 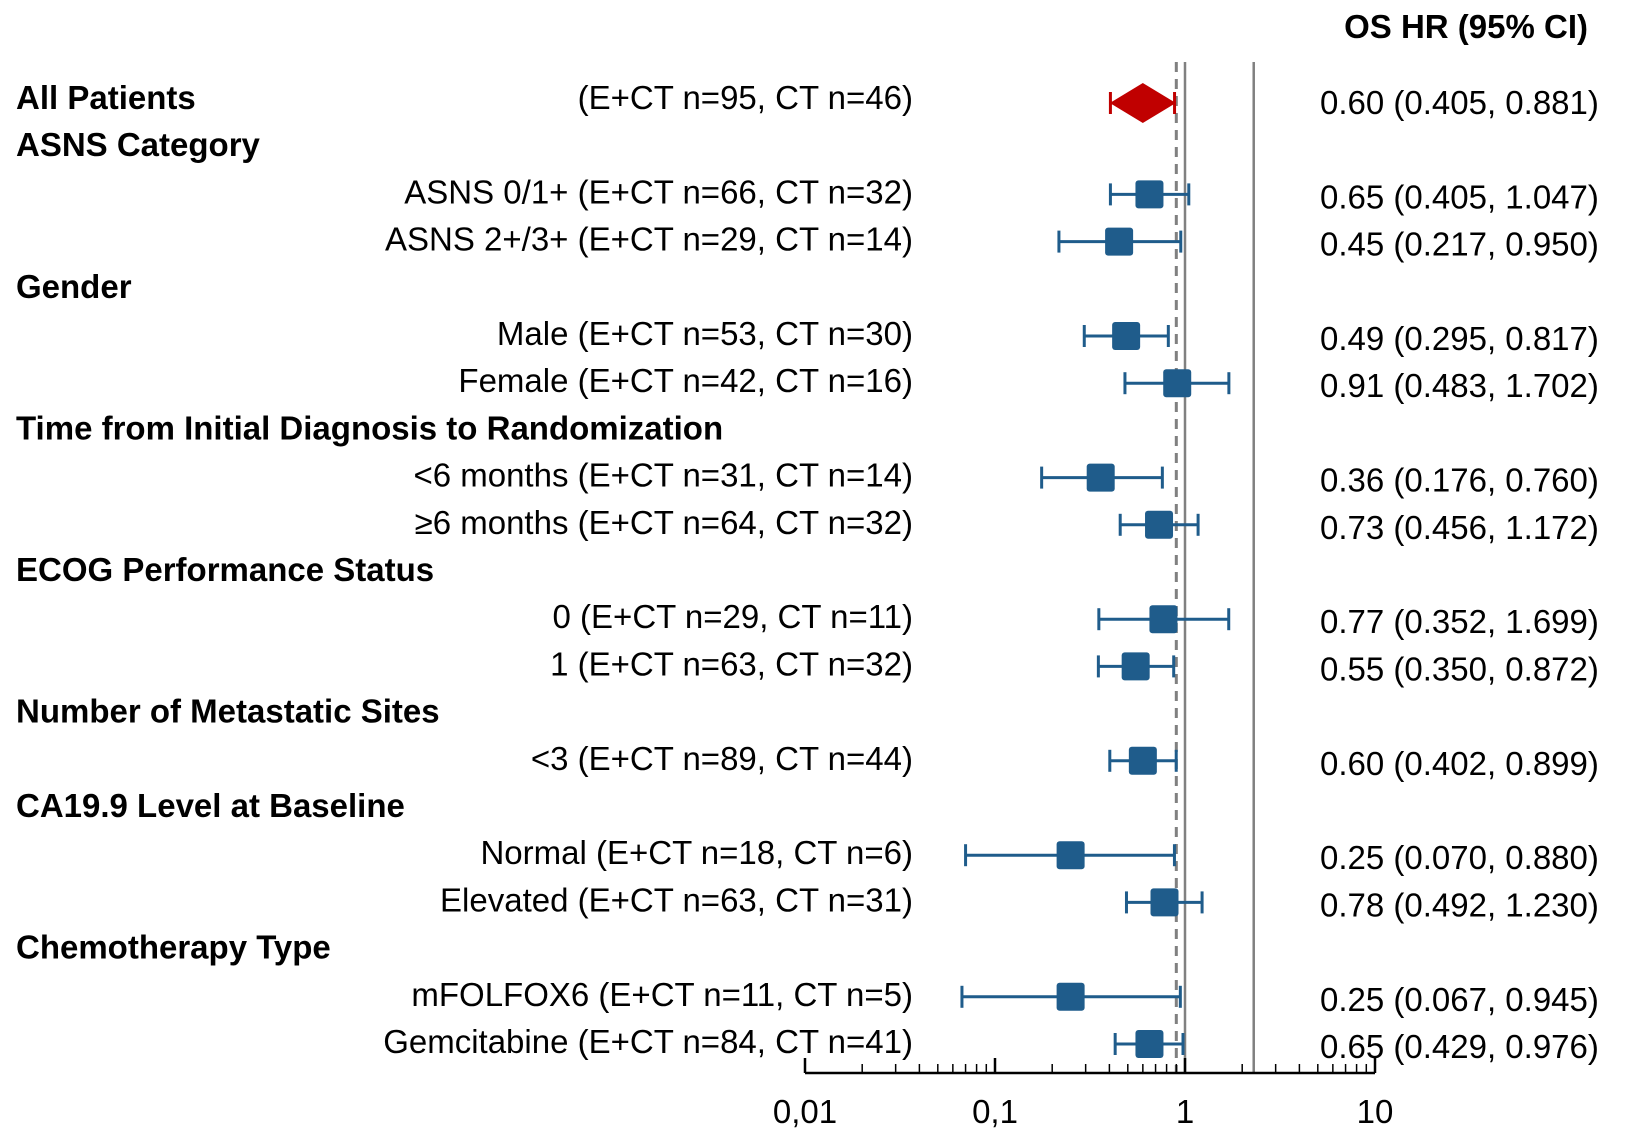 I want to click on reference-lines, so click(x=1214, y=567).